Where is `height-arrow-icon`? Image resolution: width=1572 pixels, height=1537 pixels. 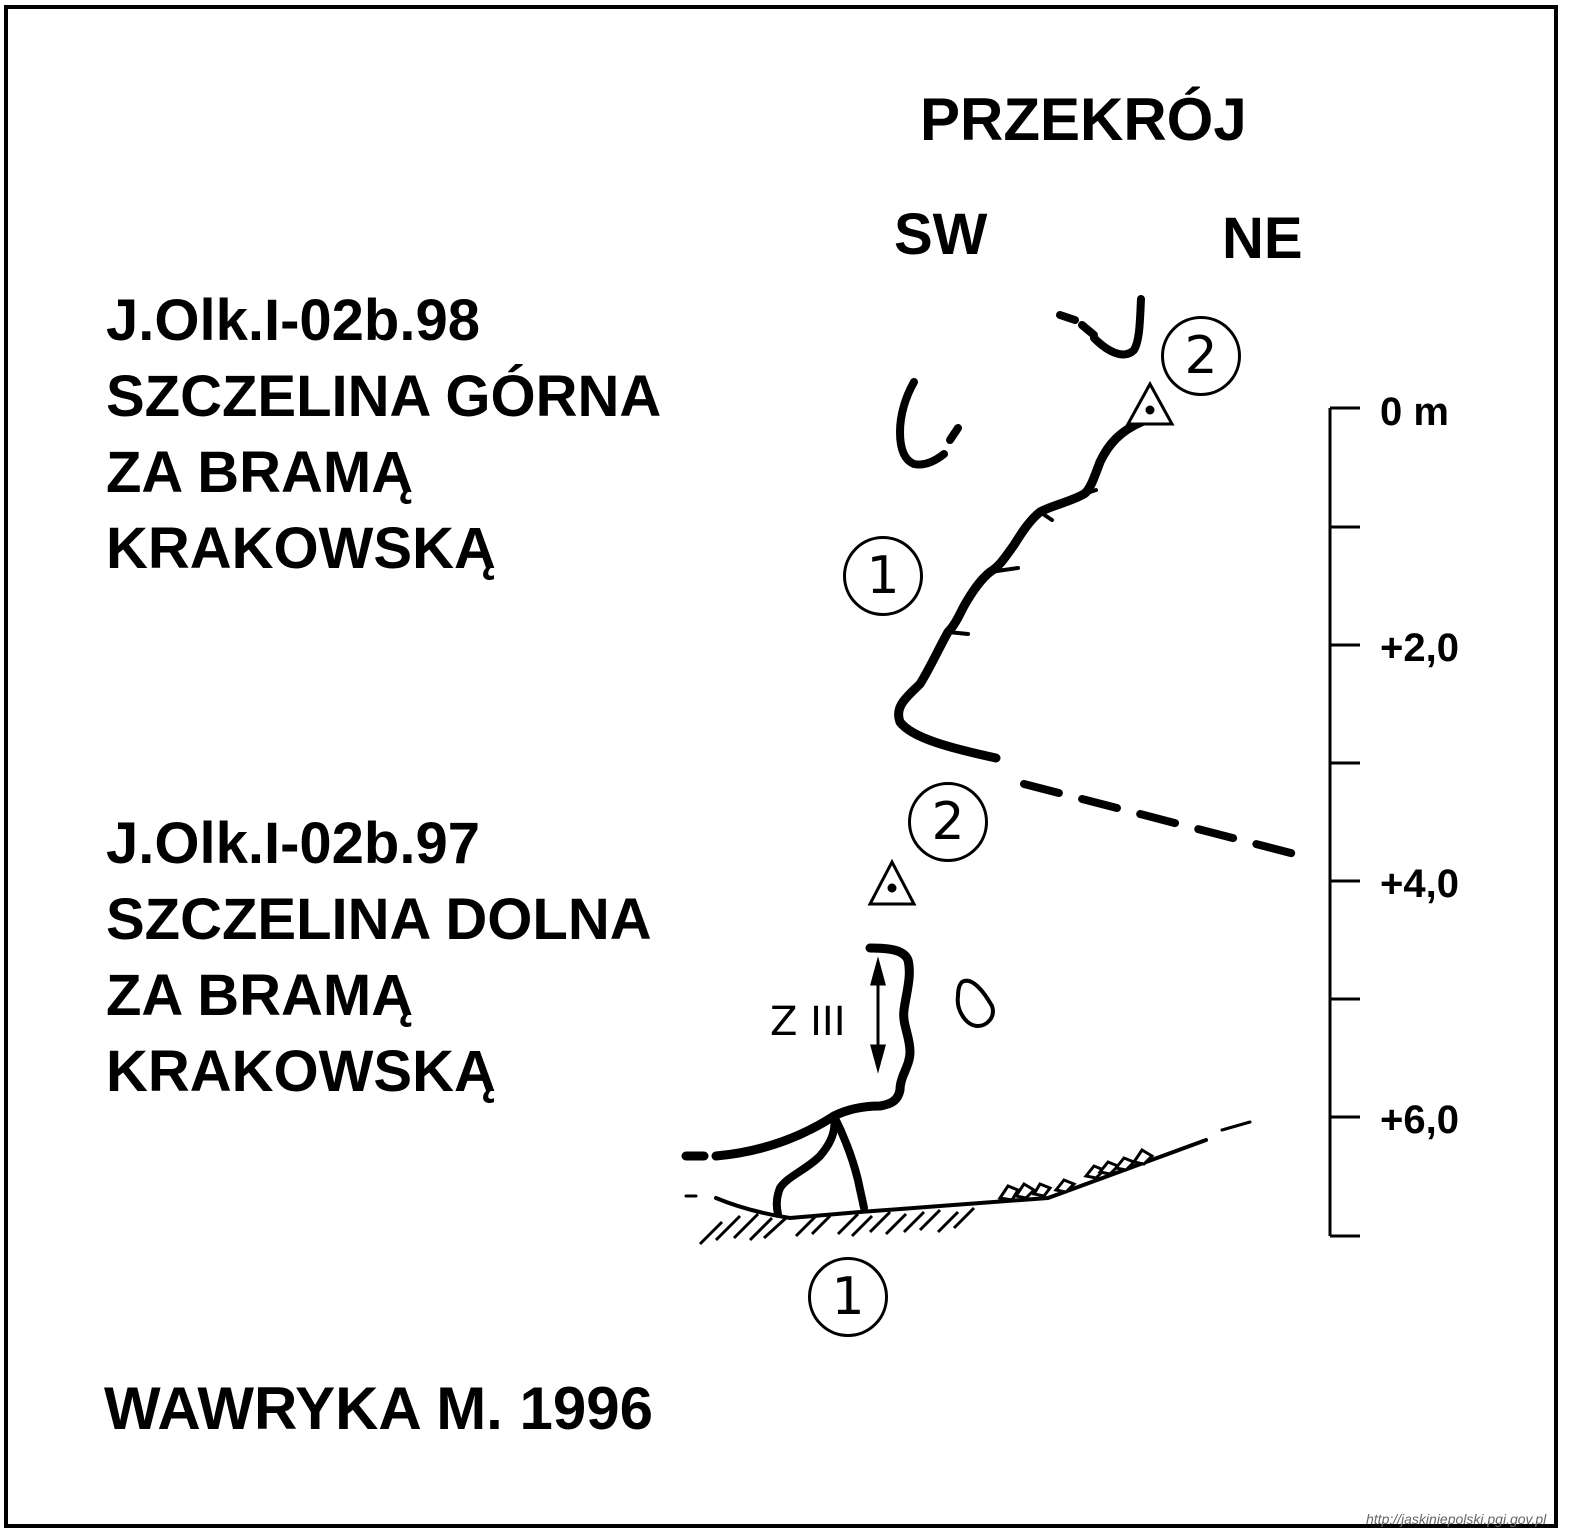 height-arrow-icon is located at coordinates (878, 1015).